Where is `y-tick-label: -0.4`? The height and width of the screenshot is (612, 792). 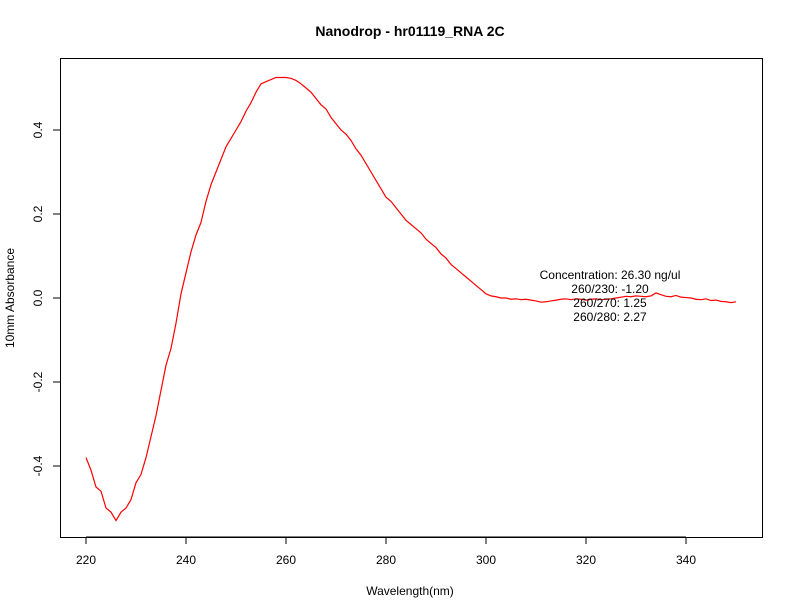 y-tick-label: -0.4 is located at coordinates (38, 465).